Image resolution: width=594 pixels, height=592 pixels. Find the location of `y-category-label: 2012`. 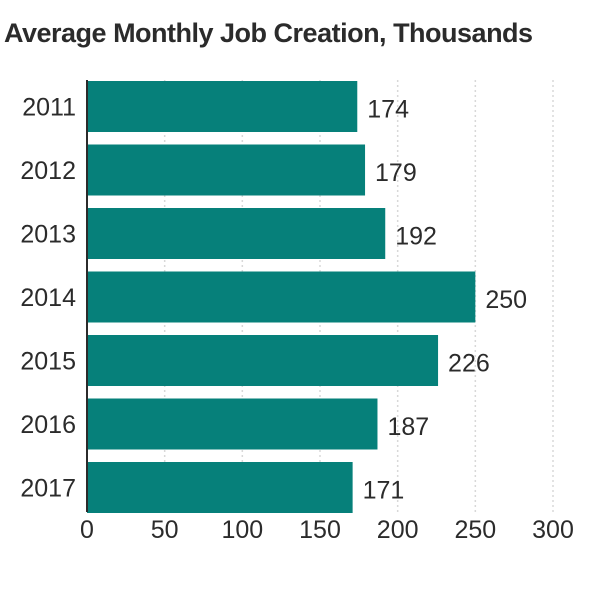

y-category-label: 2012 is located at coordinates (48, 171).